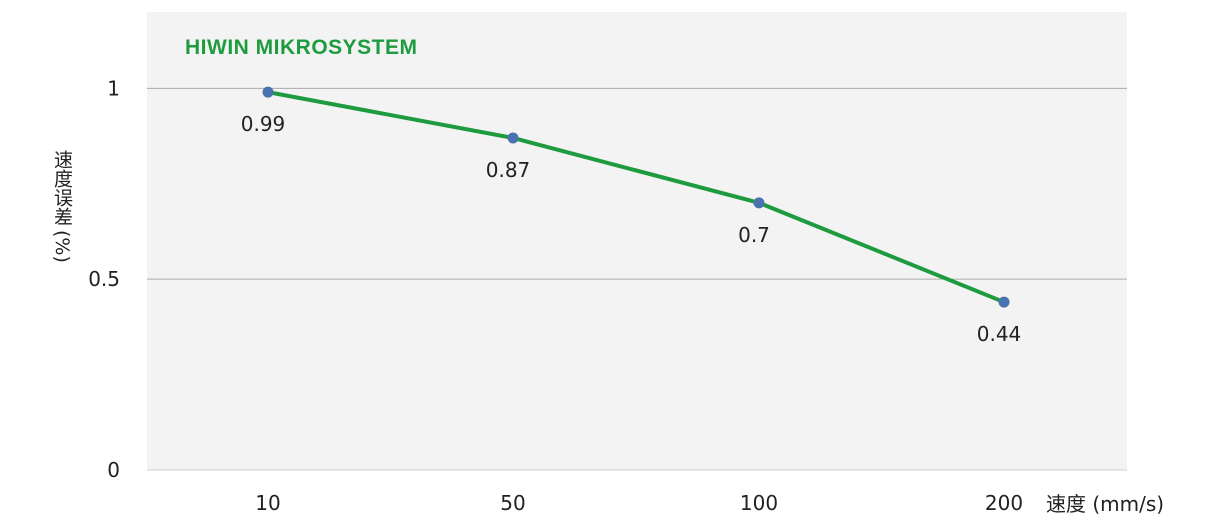  Describe the element at coordinates (62, 188) in the screenshot. I see `y-axis-title: 速度误差` at that location.